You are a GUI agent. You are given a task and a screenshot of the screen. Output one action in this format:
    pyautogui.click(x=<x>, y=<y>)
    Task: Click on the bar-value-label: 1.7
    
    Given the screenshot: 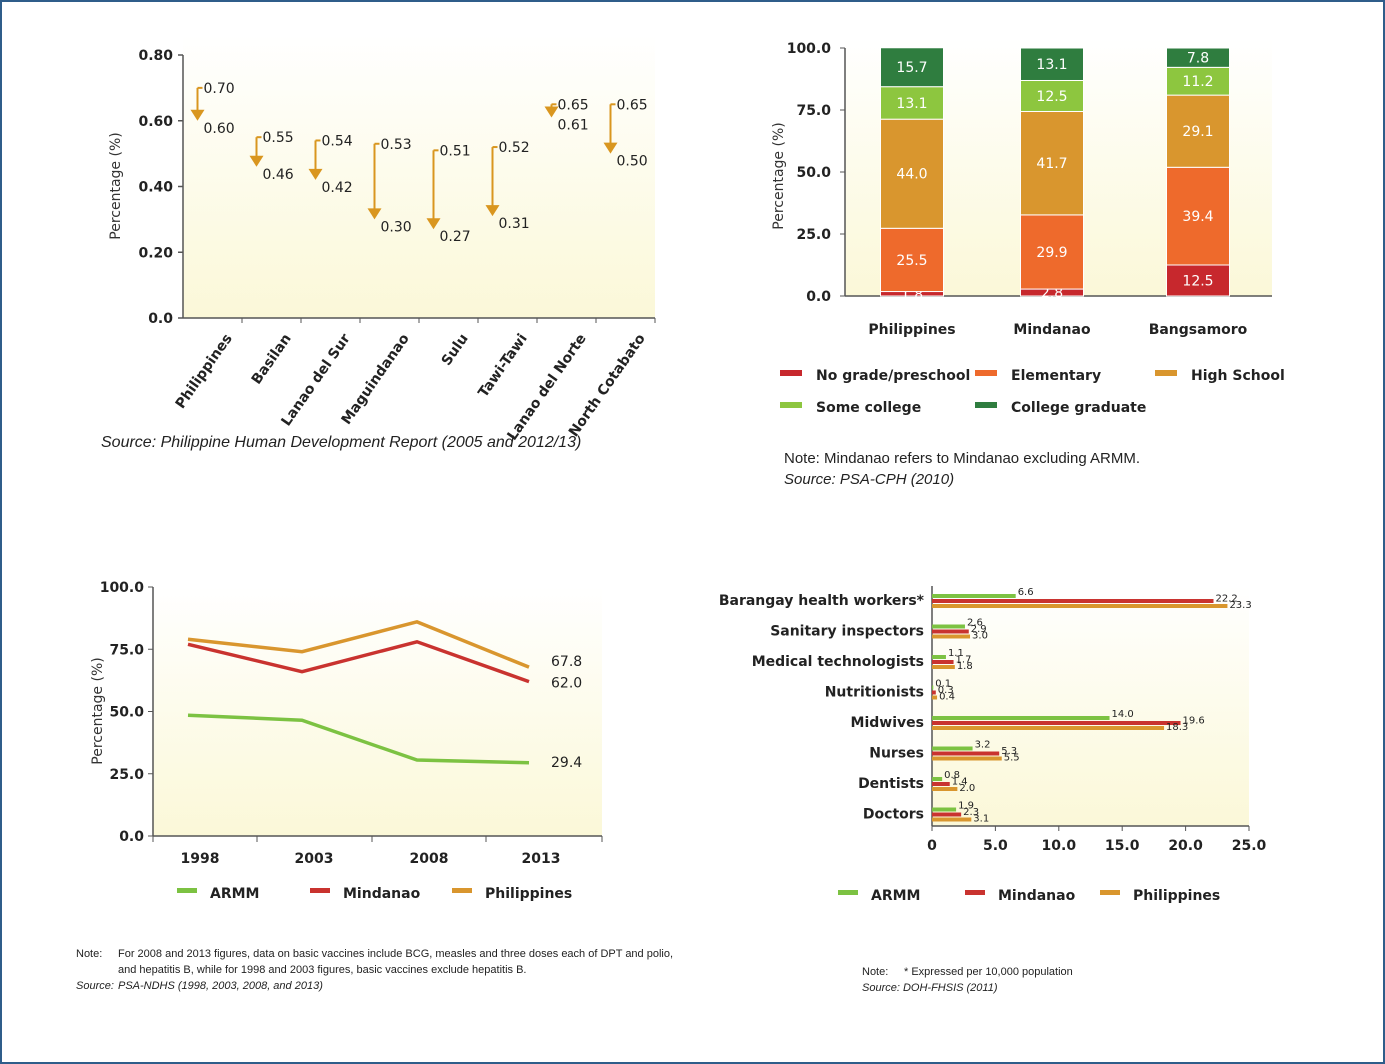 What is the action you would take?
    pyautogui.click(x=964, y=660)
    